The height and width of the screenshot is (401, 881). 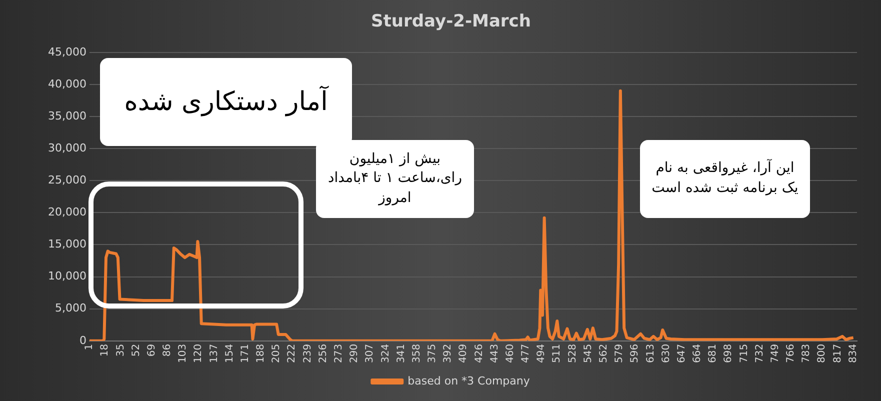 I want to click on x-tick-label: 375, so click(x=432, y=354).